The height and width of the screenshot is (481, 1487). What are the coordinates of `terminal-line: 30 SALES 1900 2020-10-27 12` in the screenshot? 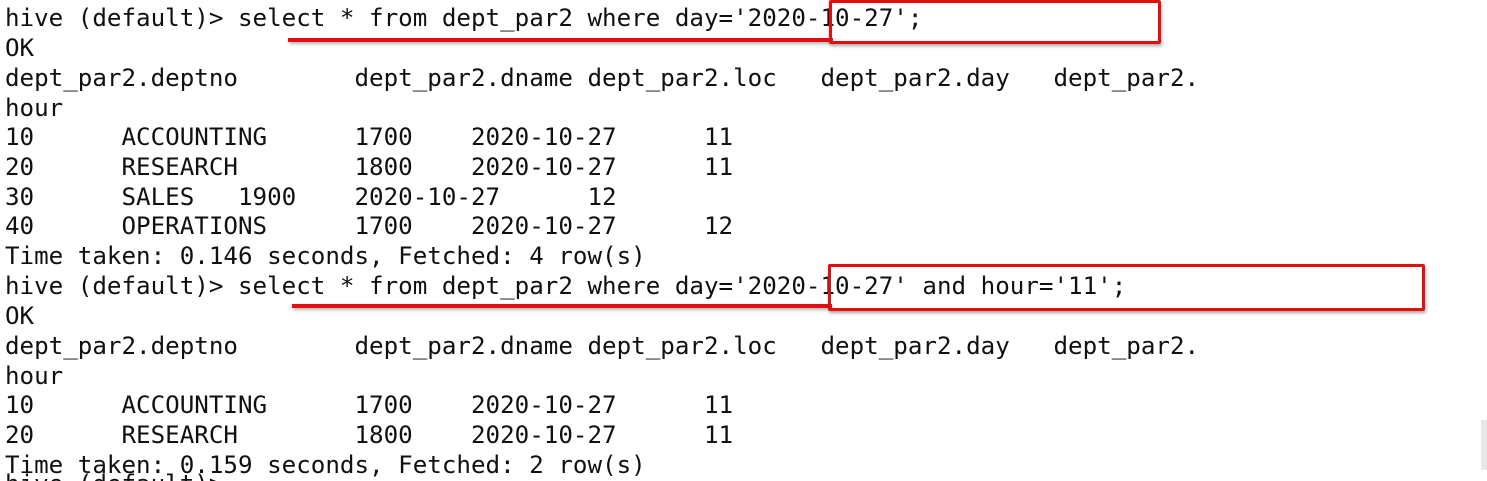 It's located at (311, 197).